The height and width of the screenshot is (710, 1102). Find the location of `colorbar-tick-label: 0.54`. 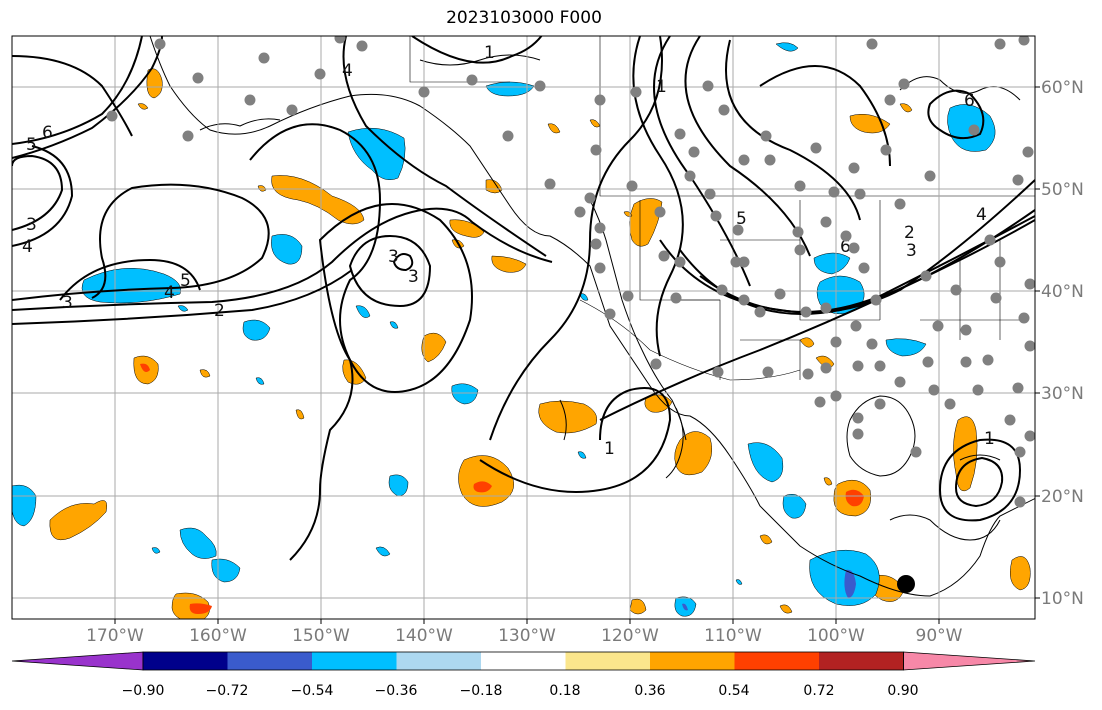

colorbar-tick-label: 0.54 is located at coordinates (733, 691).